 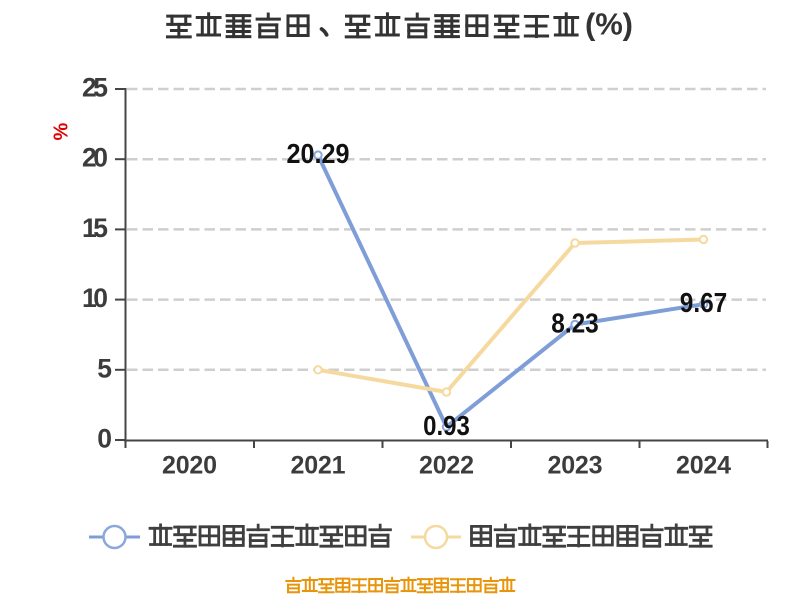 I want to click on svg-text: 10, so click(x=95, y=298).